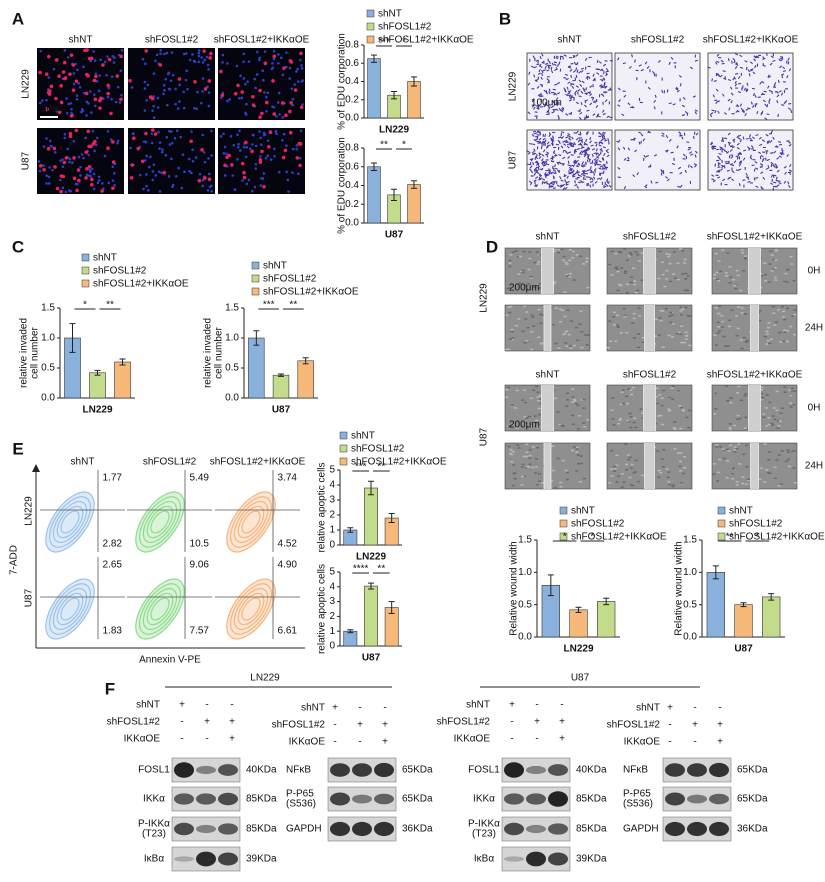 This screenshot has width=825, height=882. I want to click on condition-sign: +, so click(537, 722).